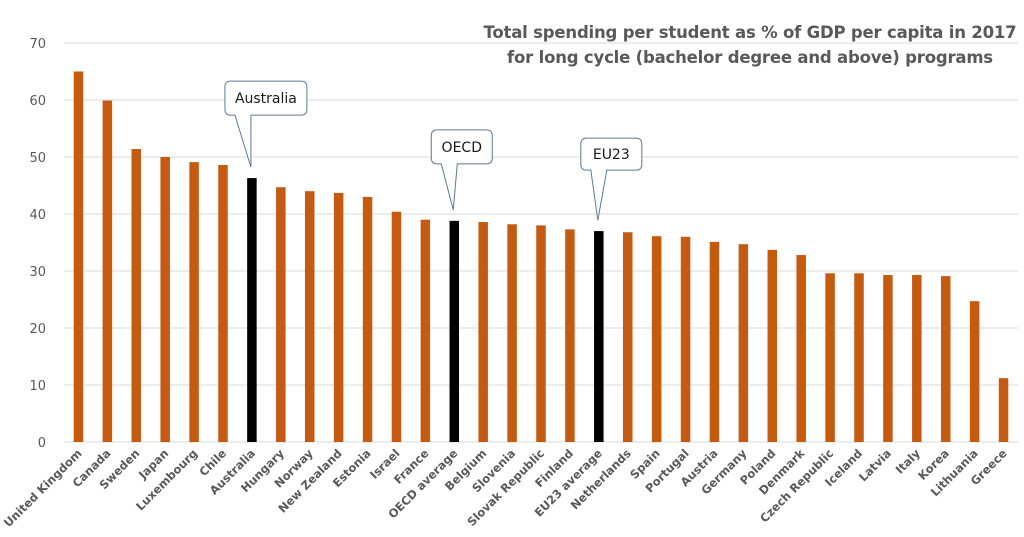  What do you see at coordinates (743, 343) in the screenshot?
I see `bar-germany` at bounding box center [743, 343].